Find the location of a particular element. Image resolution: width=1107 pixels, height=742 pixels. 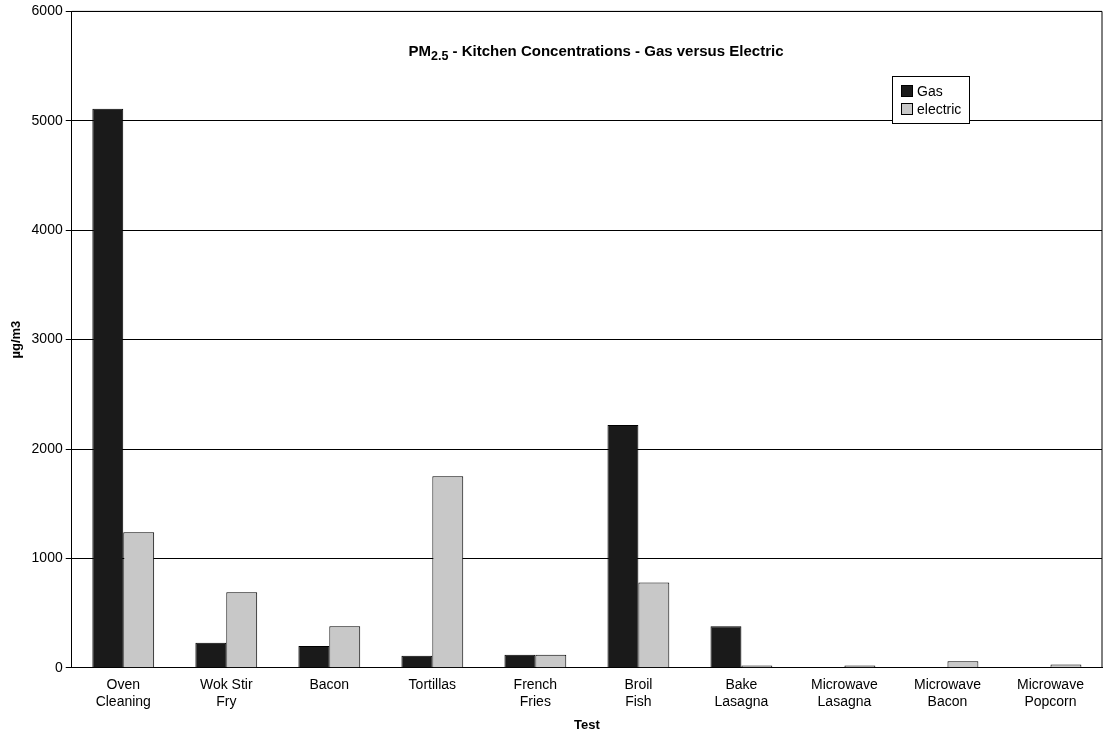

y-tick-label: 1000 is located at coordinates (47, 557).